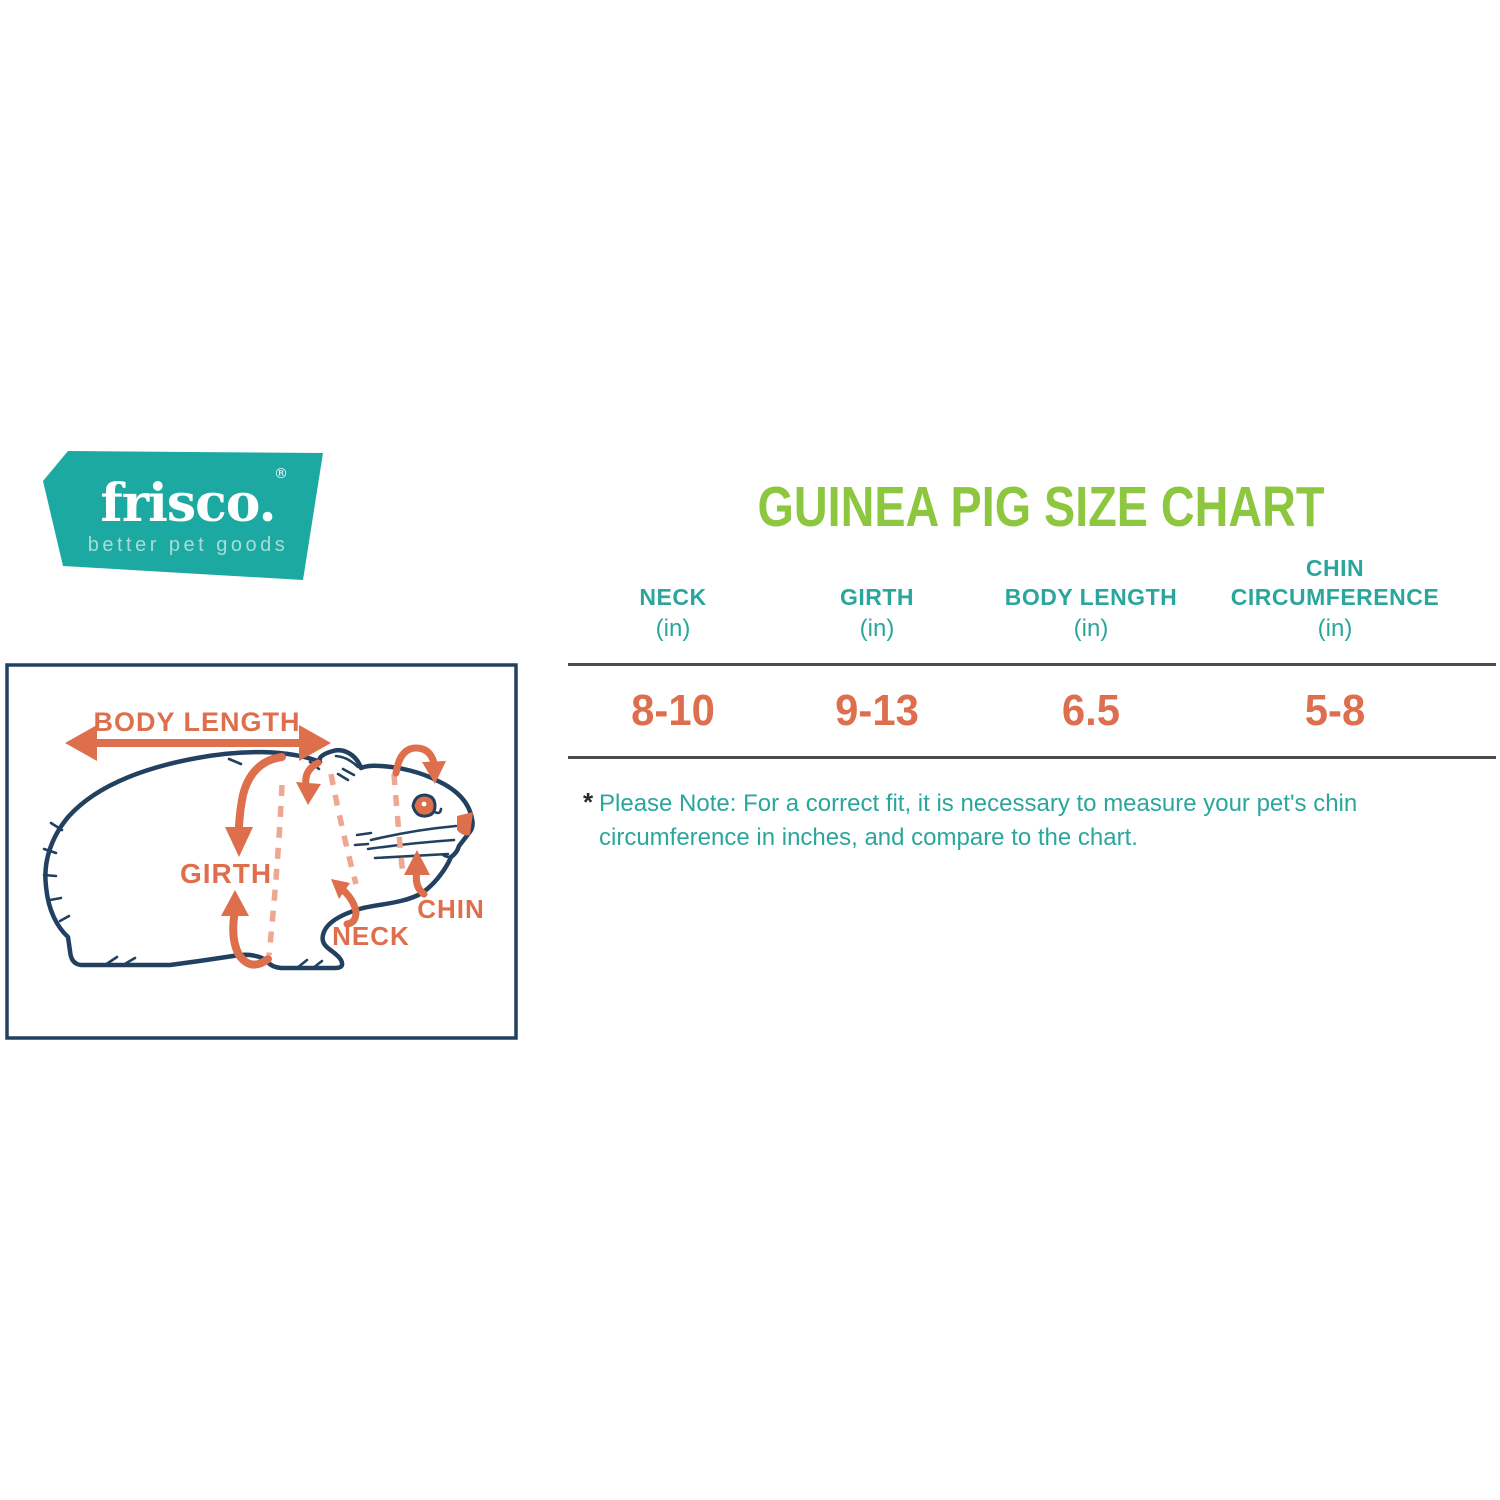  What do you see at coordinates (434, 772) in the screenshot?
I see `chin-down-arrowhead` at bounding box center [434, 772].